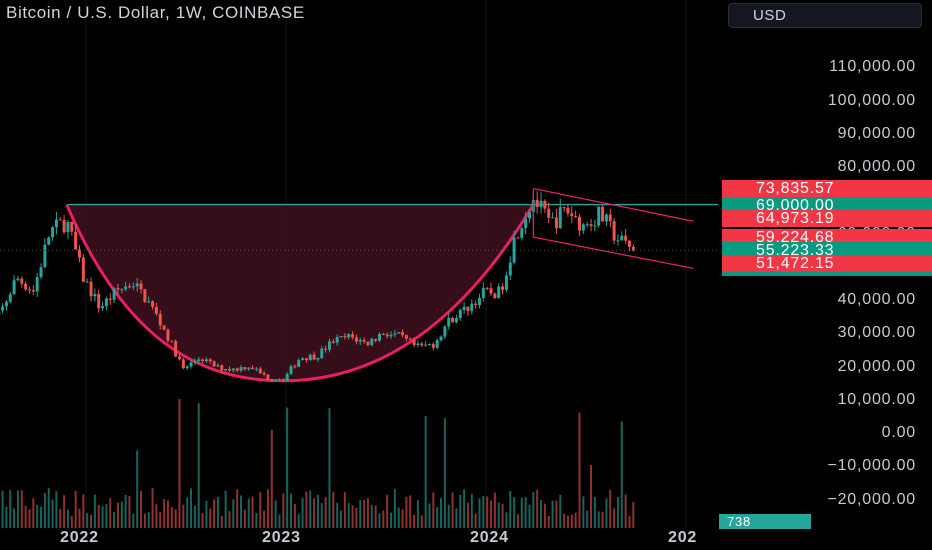 The width and height of the screenshot is (932, 550). Describe the element at coordinates (613, 204) in the screenshot. I see `channel-upper-line` at that location.